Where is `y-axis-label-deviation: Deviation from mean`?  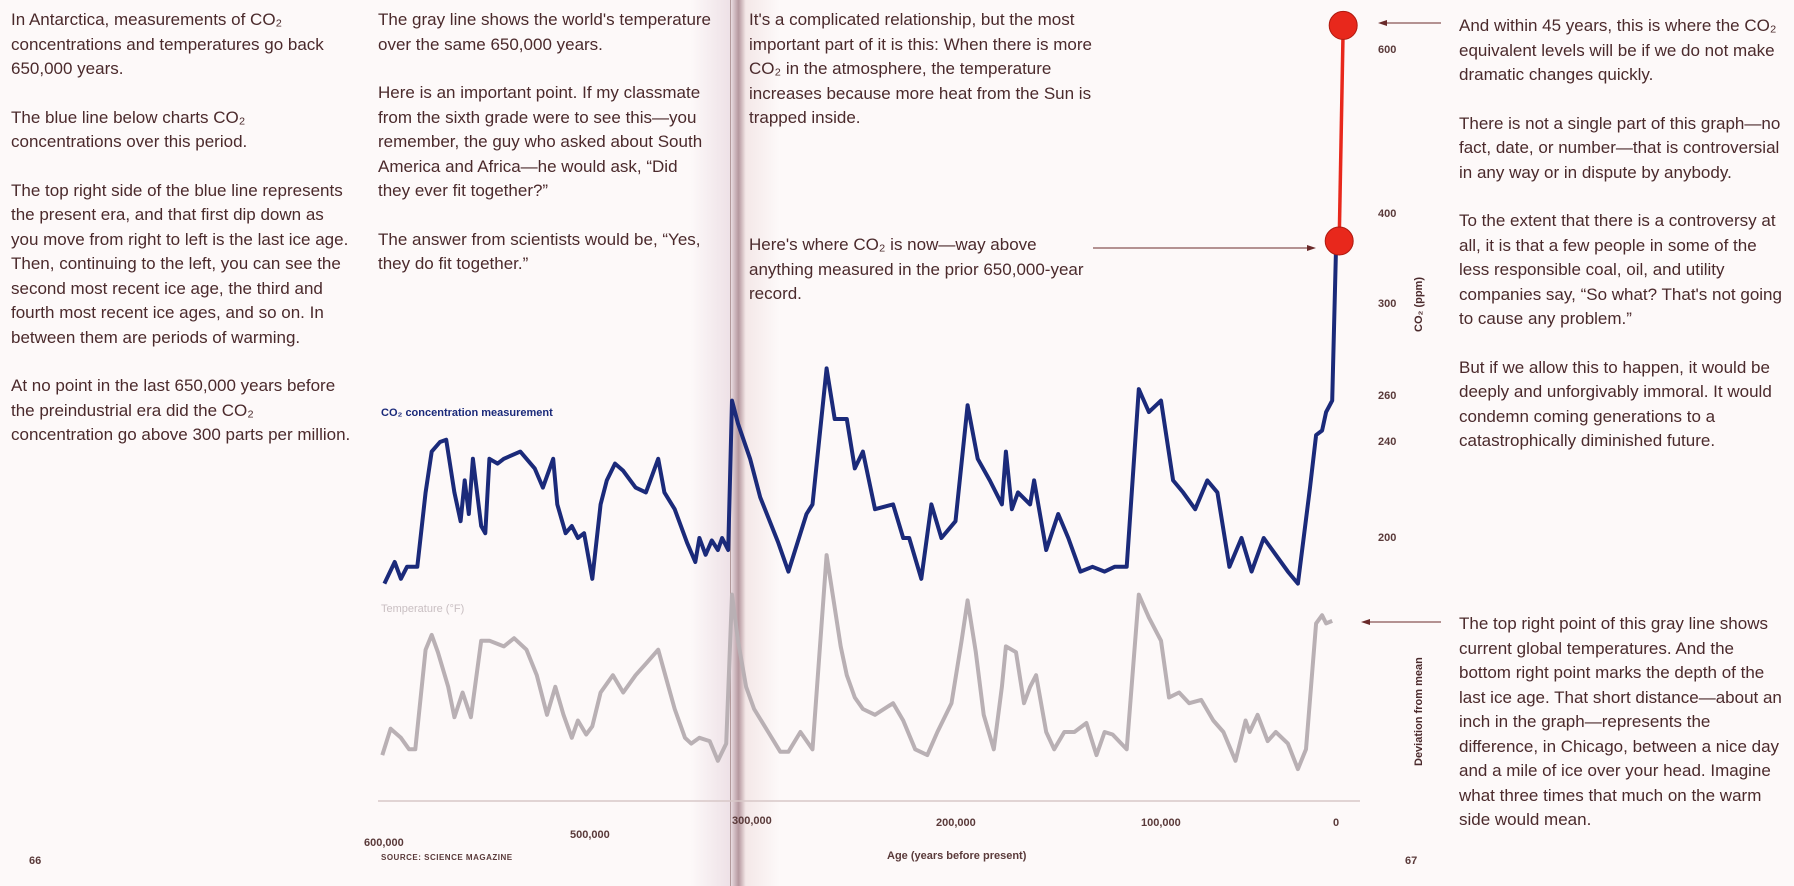 y-axis-label-deviation: Deviation from mean is located at coordinates (1419, 711).